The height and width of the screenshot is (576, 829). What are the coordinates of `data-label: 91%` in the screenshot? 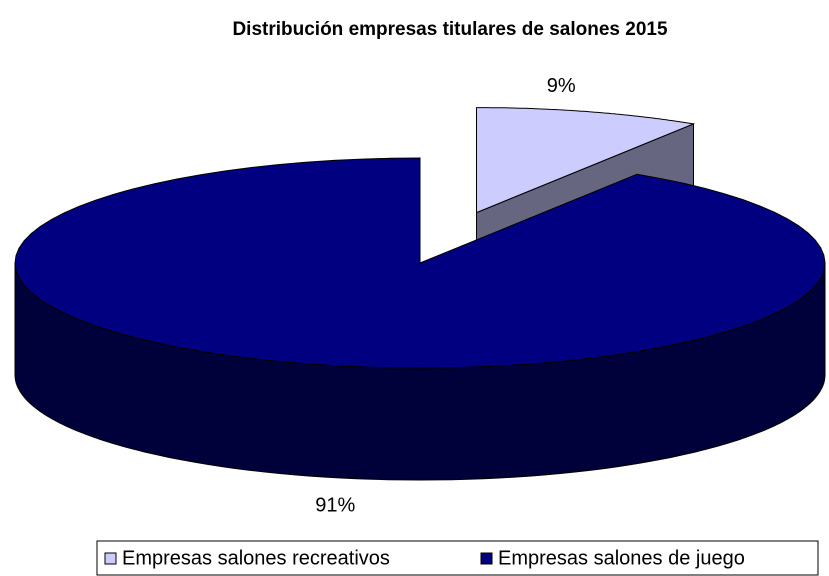 It's located at (335, 505).